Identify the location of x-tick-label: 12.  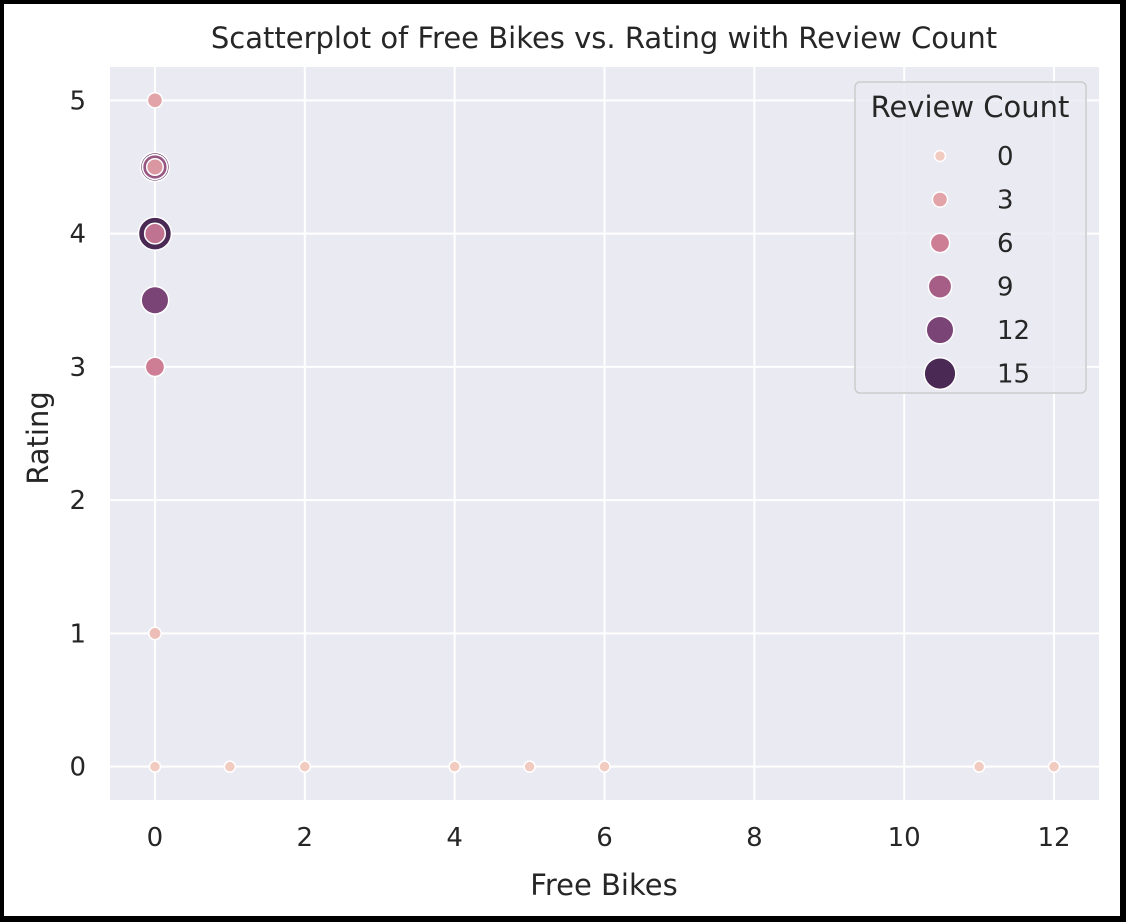
(1053, 838).